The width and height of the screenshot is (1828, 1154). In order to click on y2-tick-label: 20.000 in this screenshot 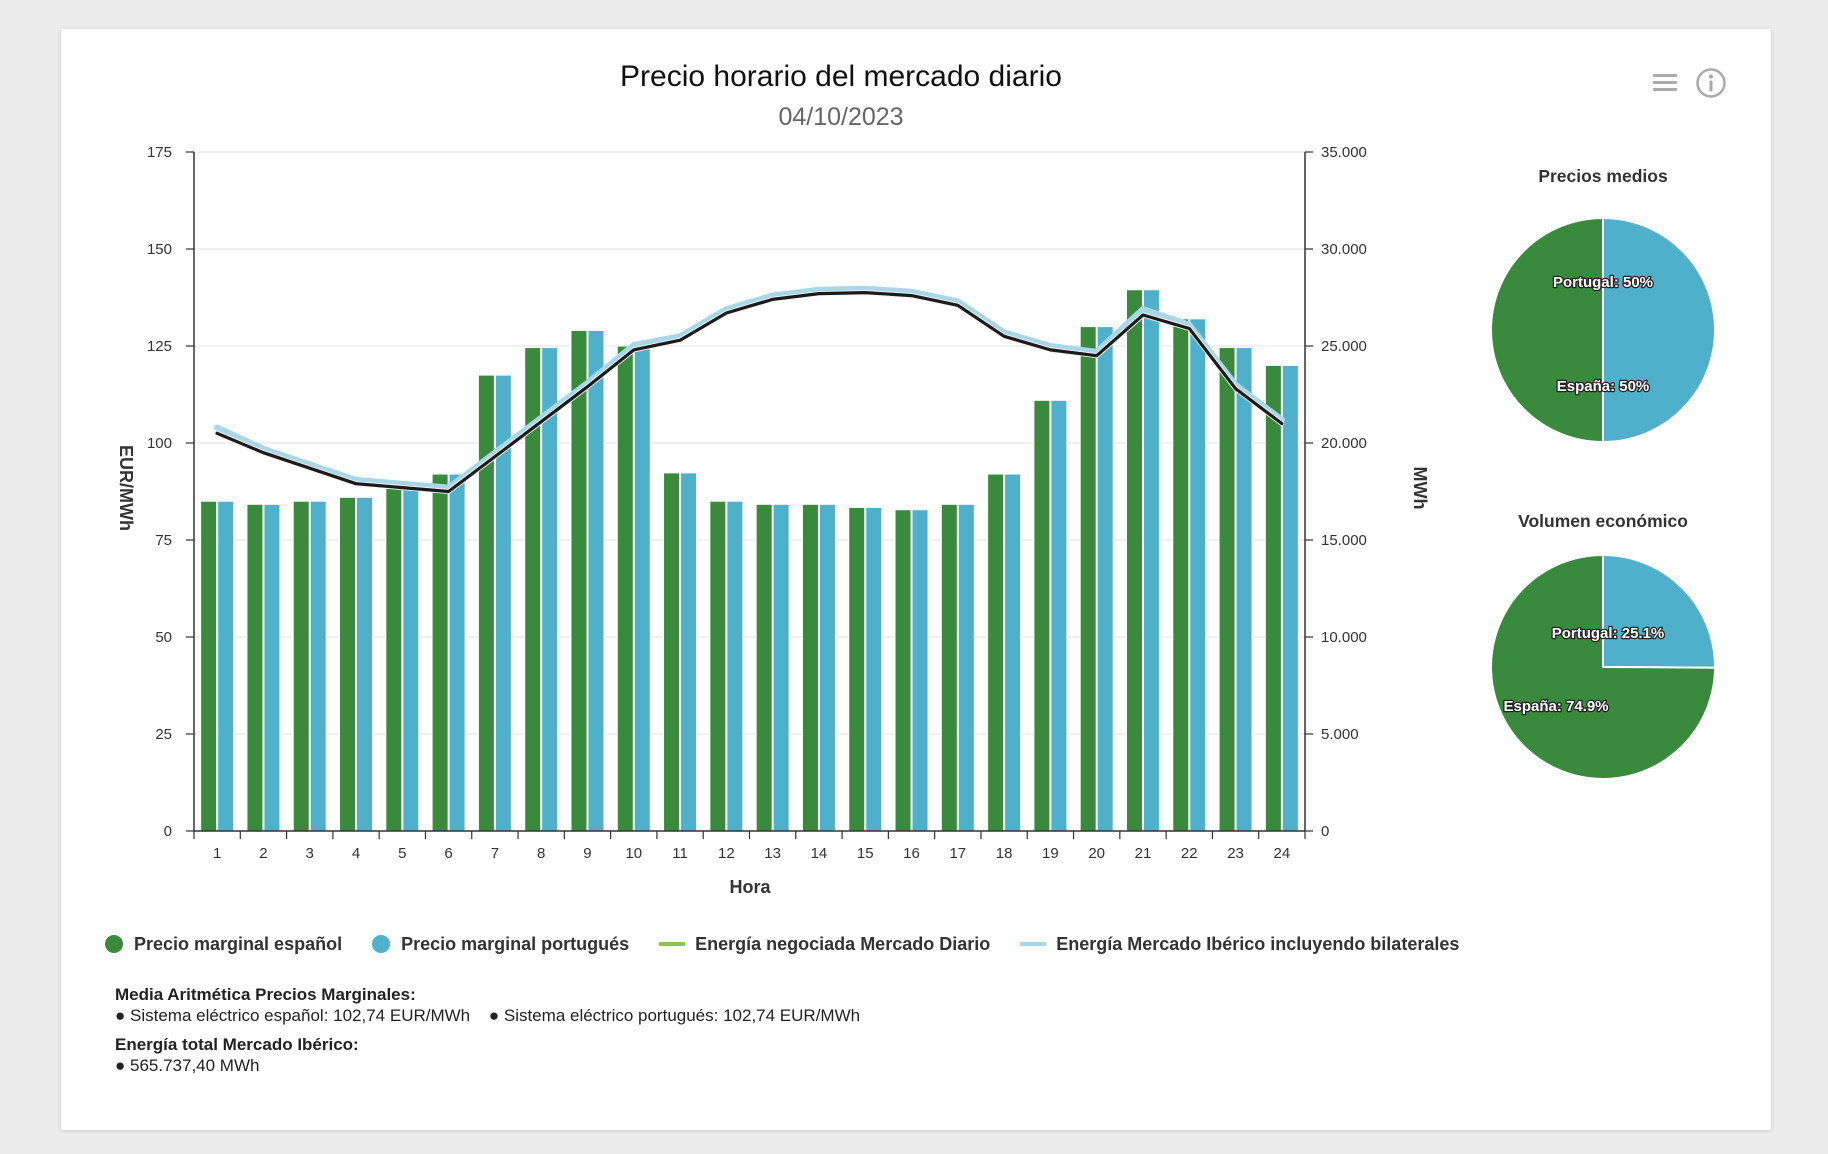, I will do `click(1344, 443)`.